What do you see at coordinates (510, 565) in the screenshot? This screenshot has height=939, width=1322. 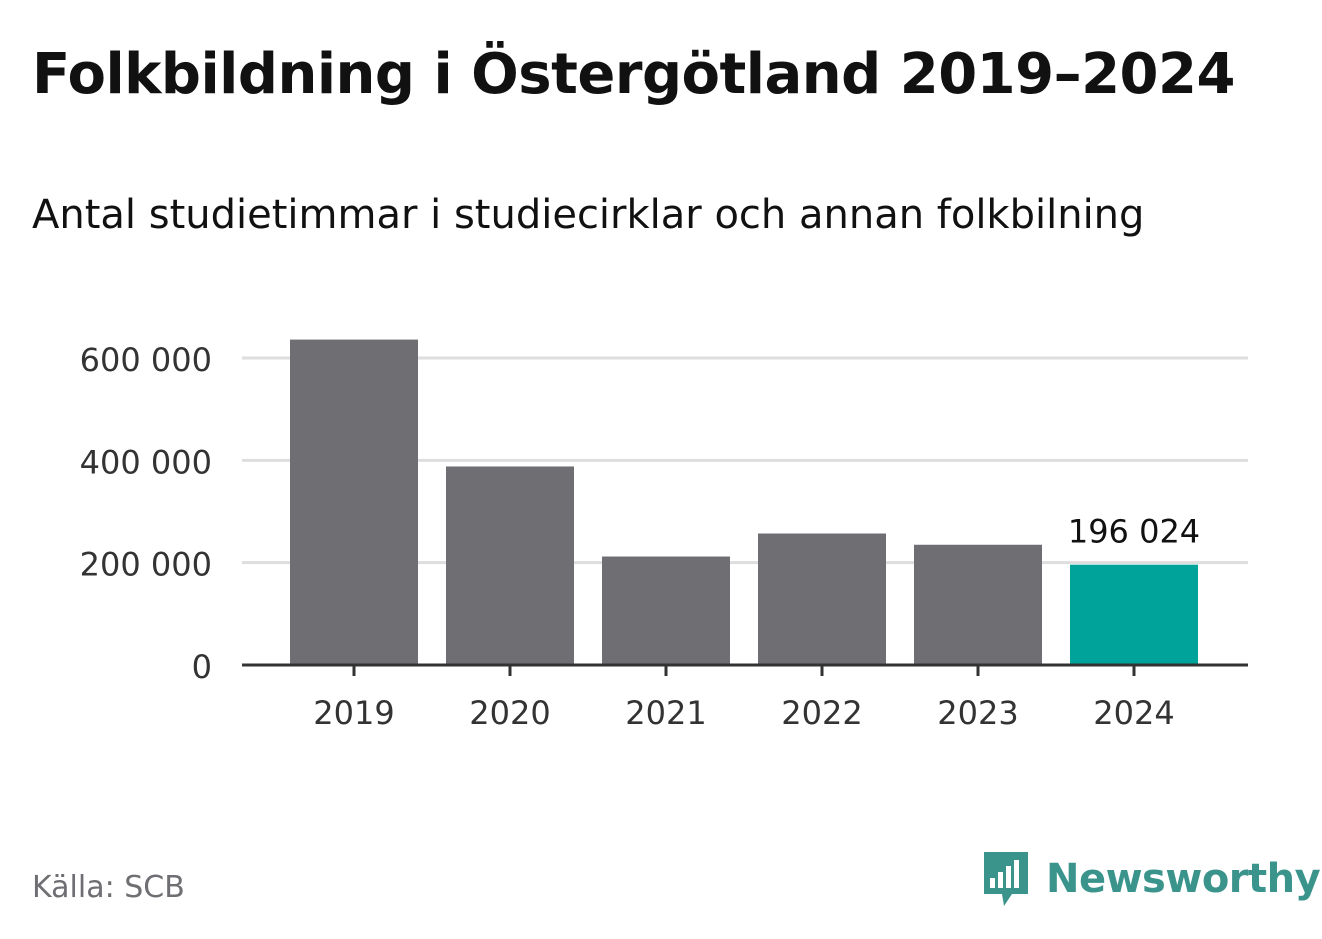 I see `bar-2020` at bounding box center [510, 565].